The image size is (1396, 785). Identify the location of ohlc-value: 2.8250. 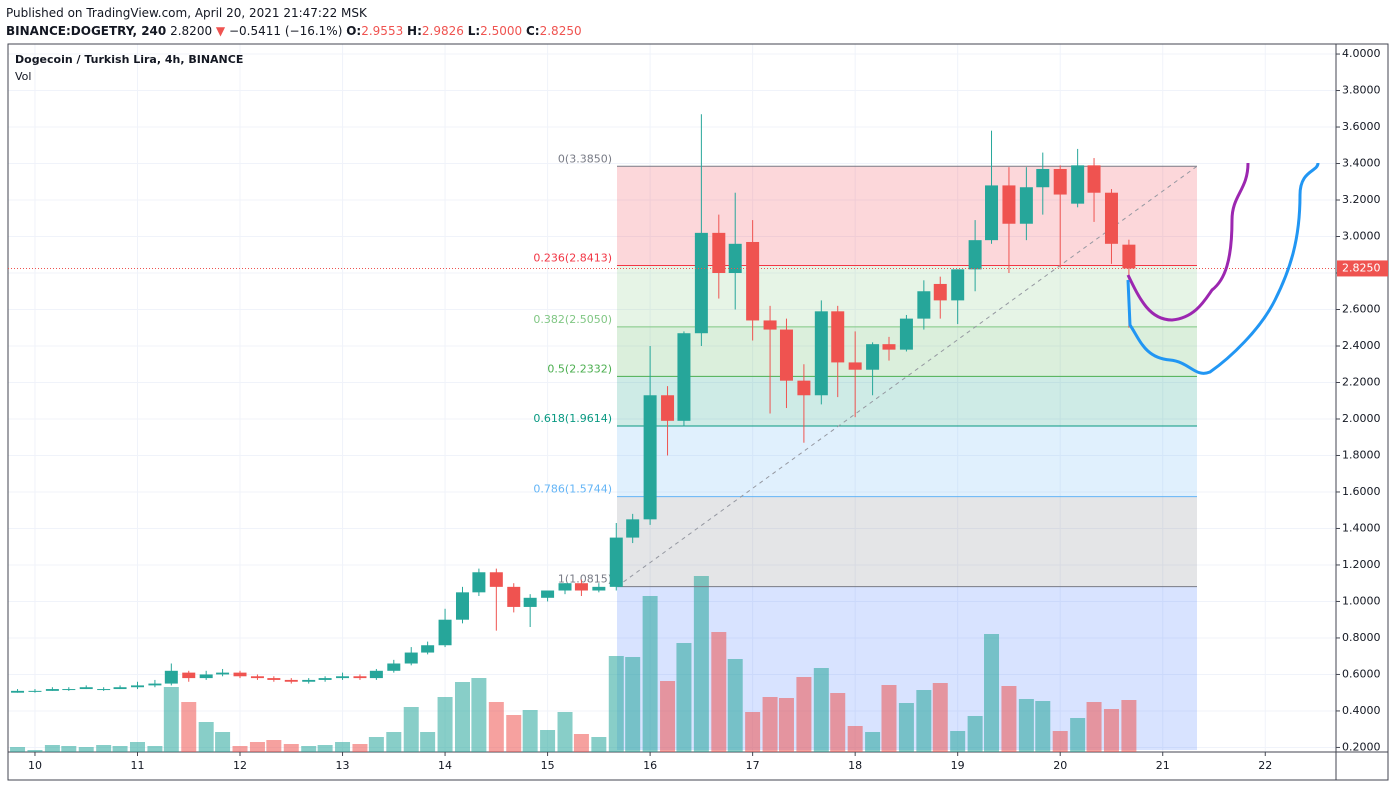
(560, 31).